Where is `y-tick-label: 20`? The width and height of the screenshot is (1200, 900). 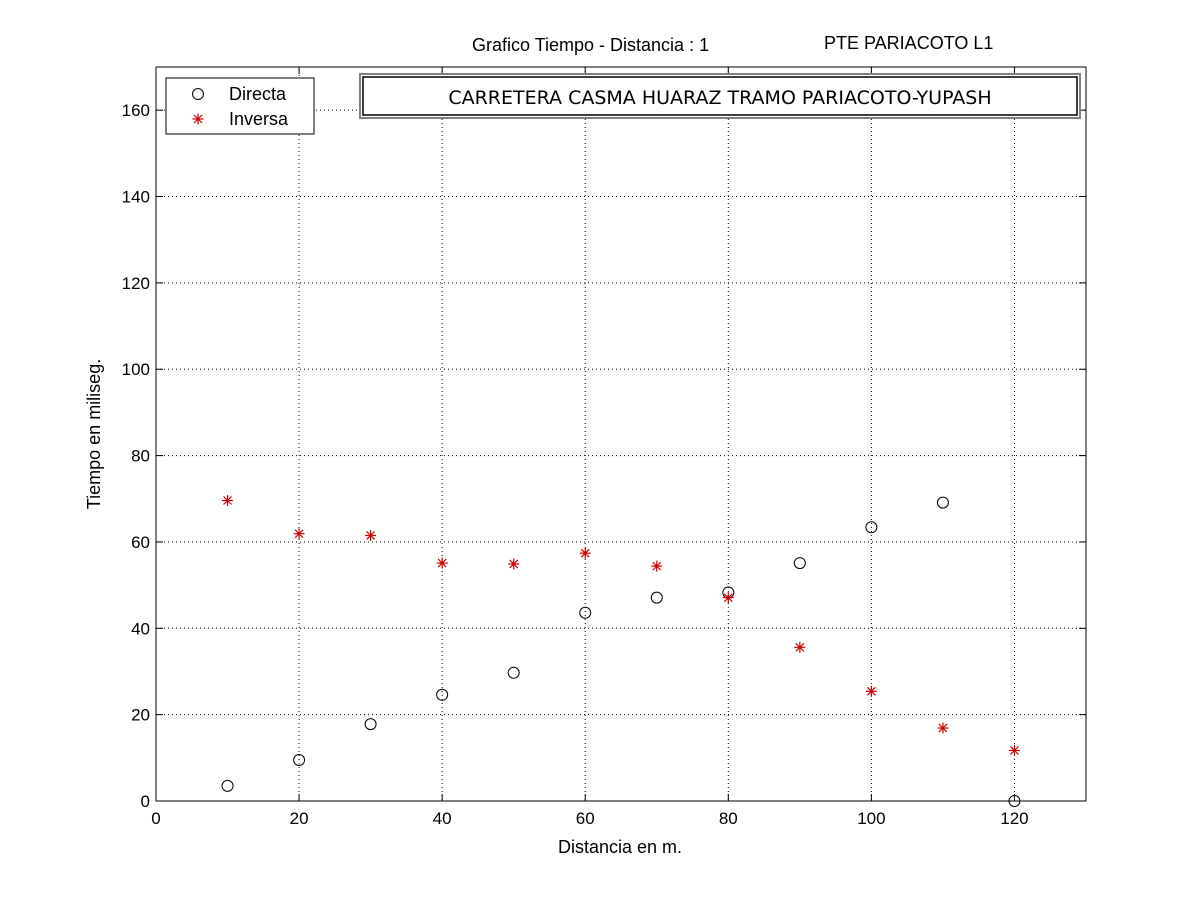
y-tick-label: 20 is located at coordinates (140, 715).